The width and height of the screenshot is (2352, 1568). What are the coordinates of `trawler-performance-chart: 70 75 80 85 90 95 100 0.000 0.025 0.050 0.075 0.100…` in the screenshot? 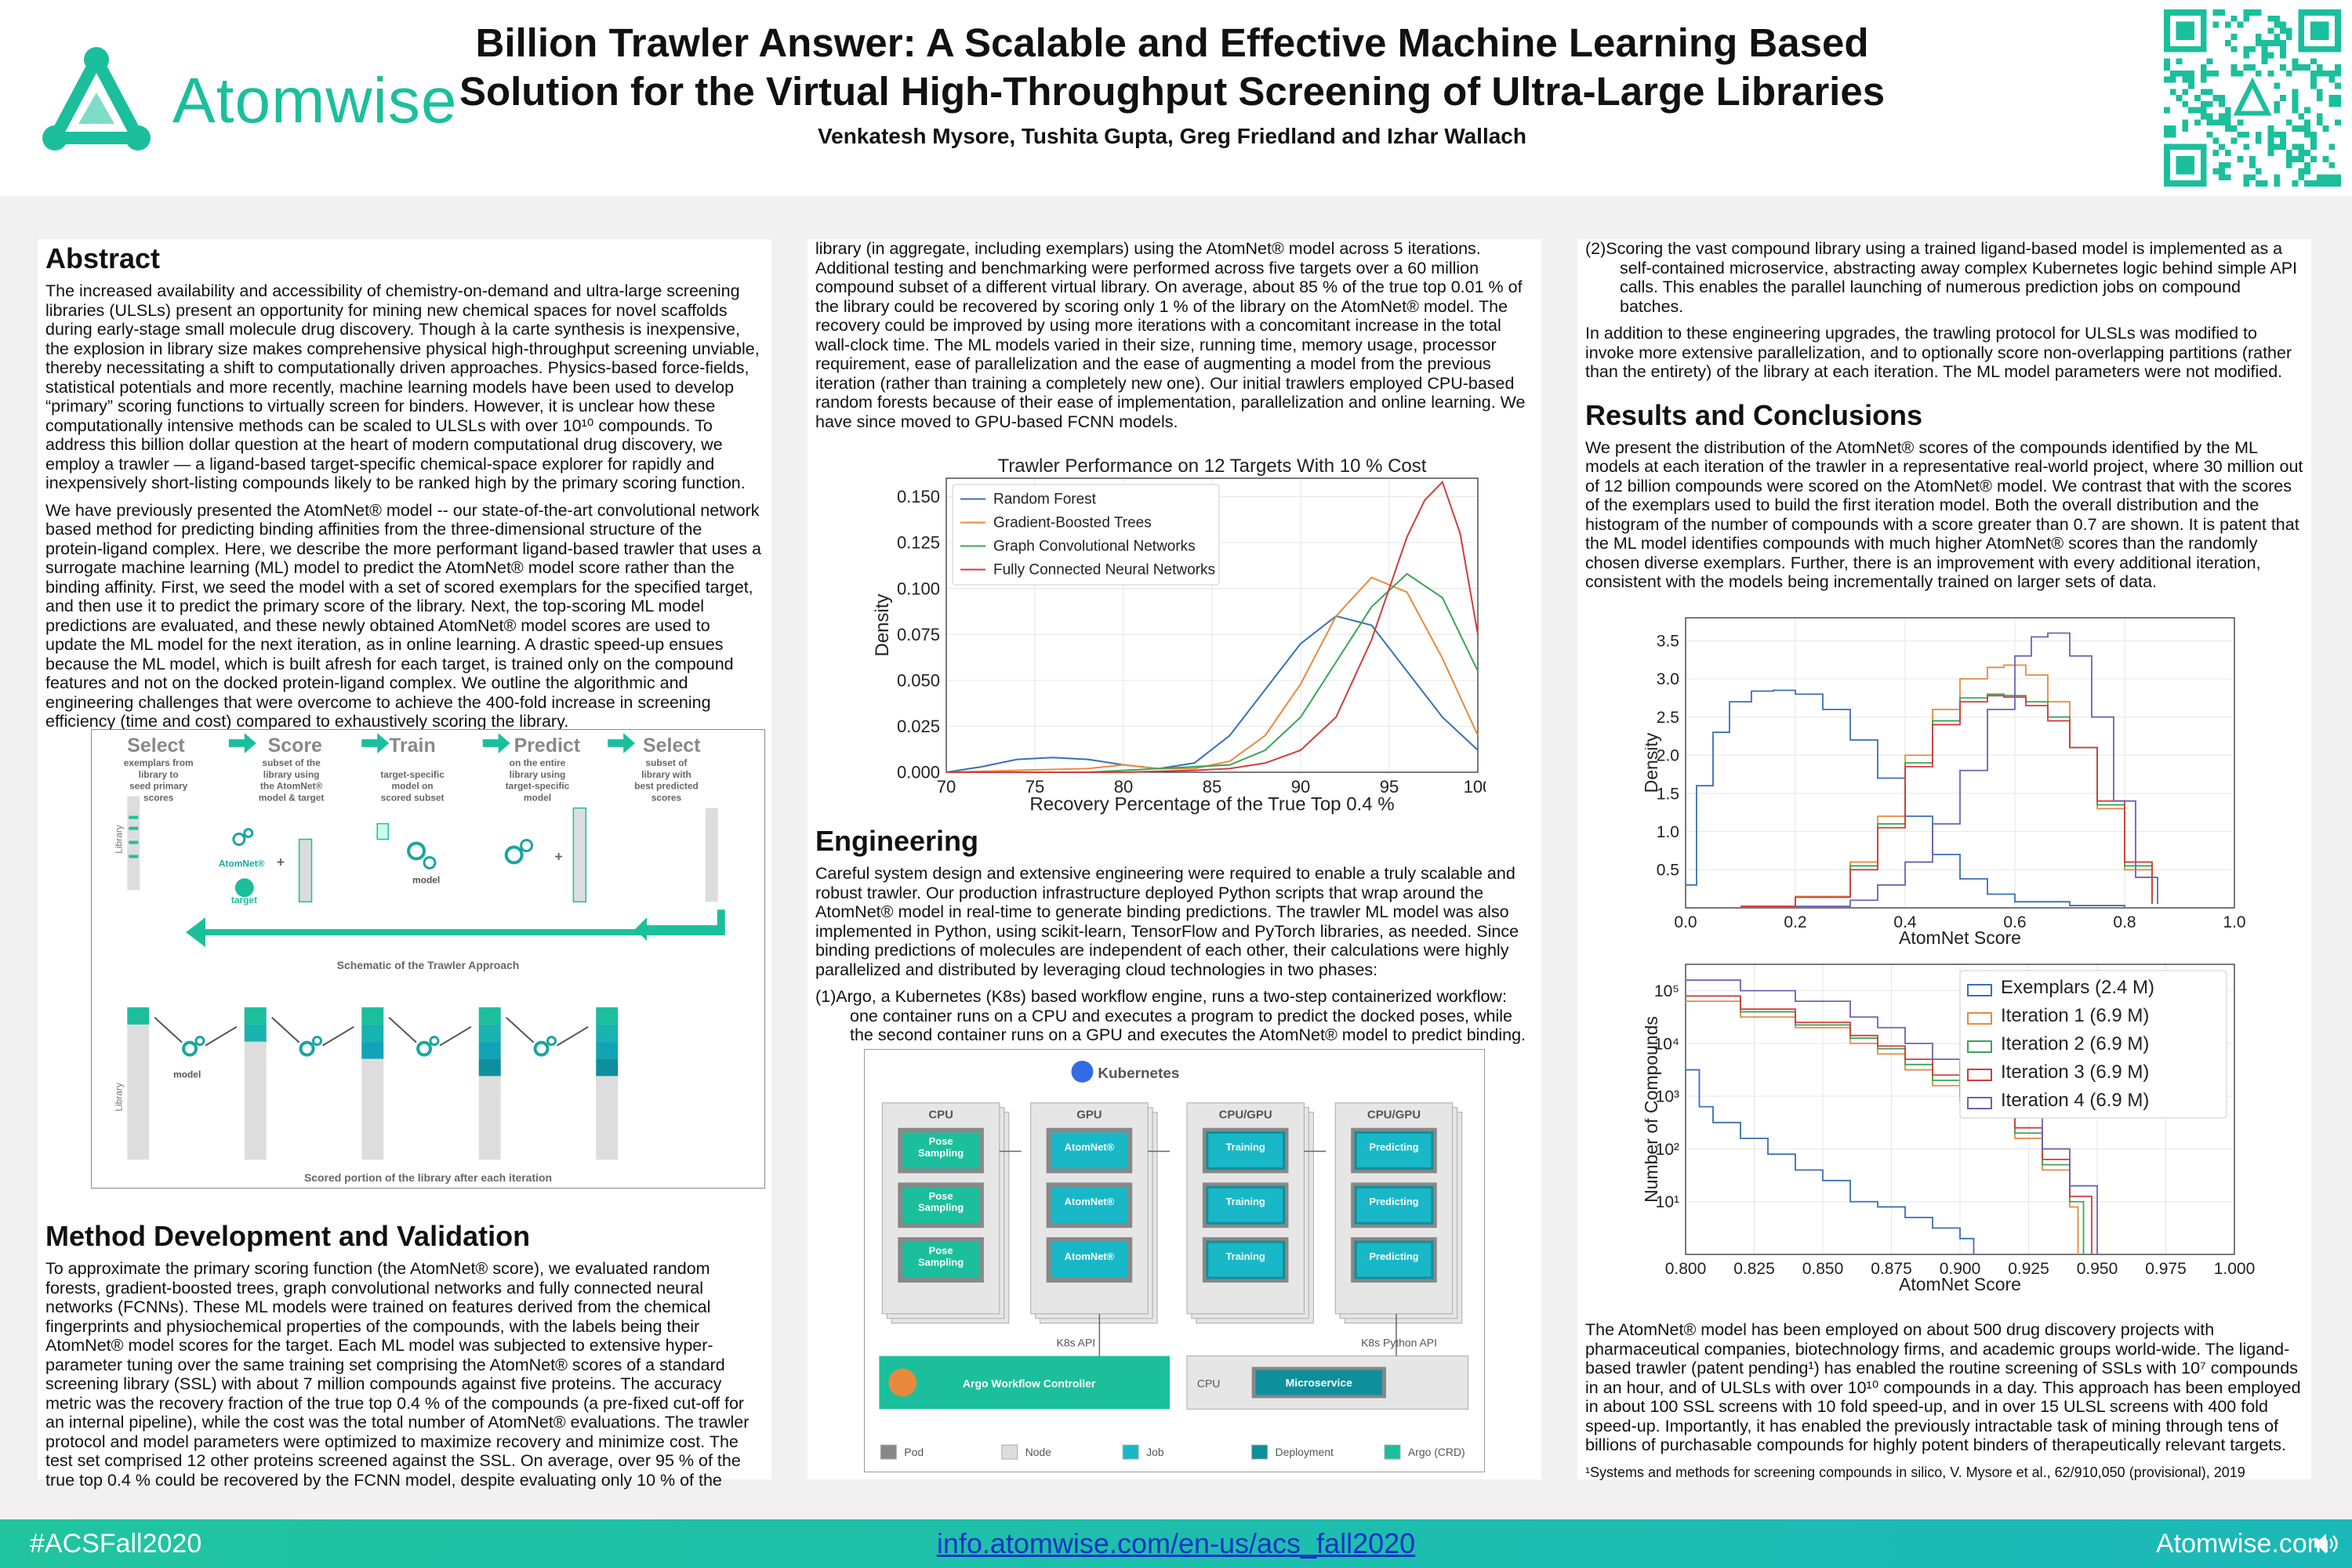 It's located at (1180, 631).